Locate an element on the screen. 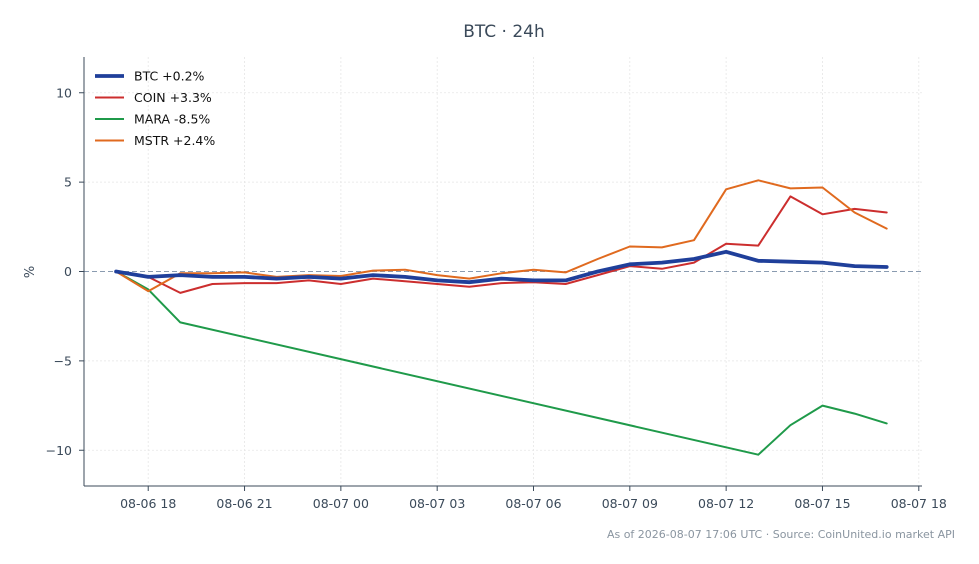 The image size is (979, 564). x-tick-label: 08-07 09 is located at coordinates (630, 503).